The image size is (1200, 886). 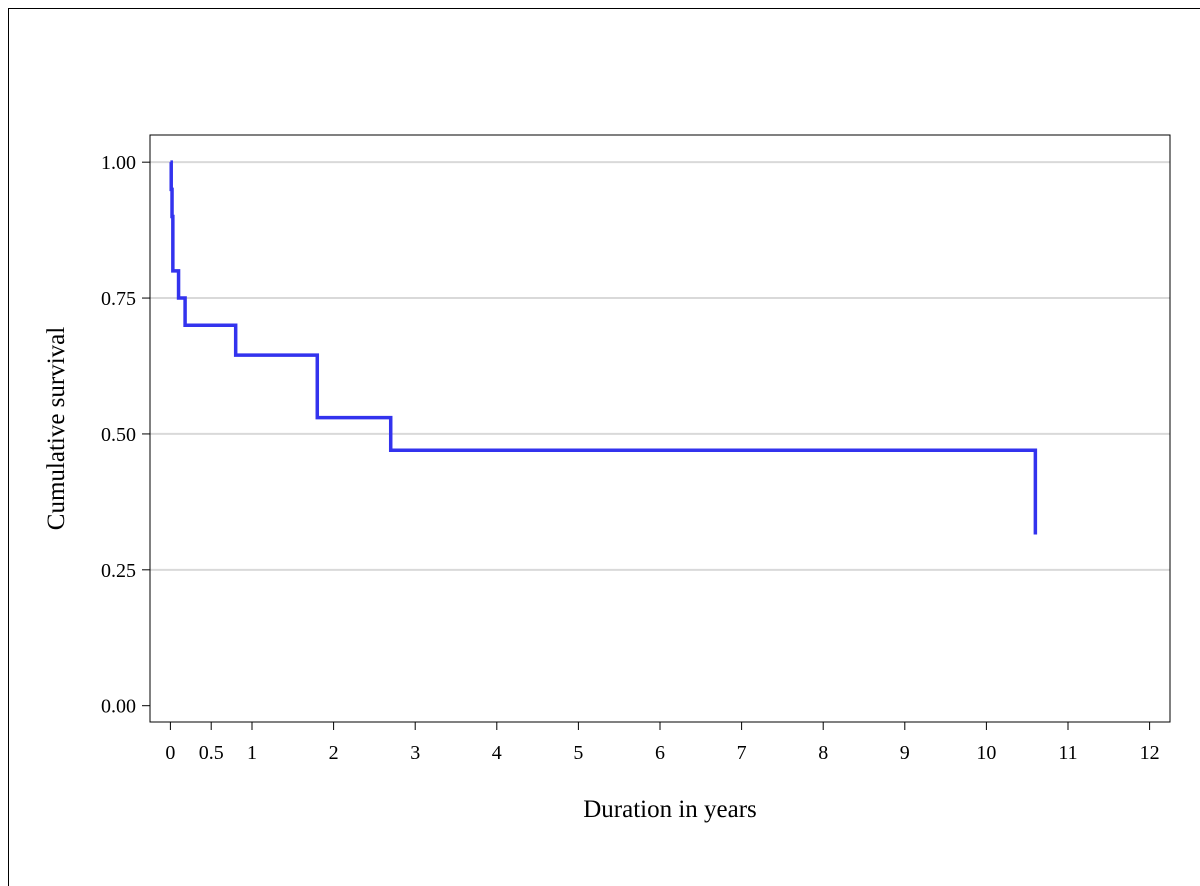 What do you see at coordinates (334, 753) in the screenshot?
I see `x-tick-label: 2` at bounding box center [334, 753].